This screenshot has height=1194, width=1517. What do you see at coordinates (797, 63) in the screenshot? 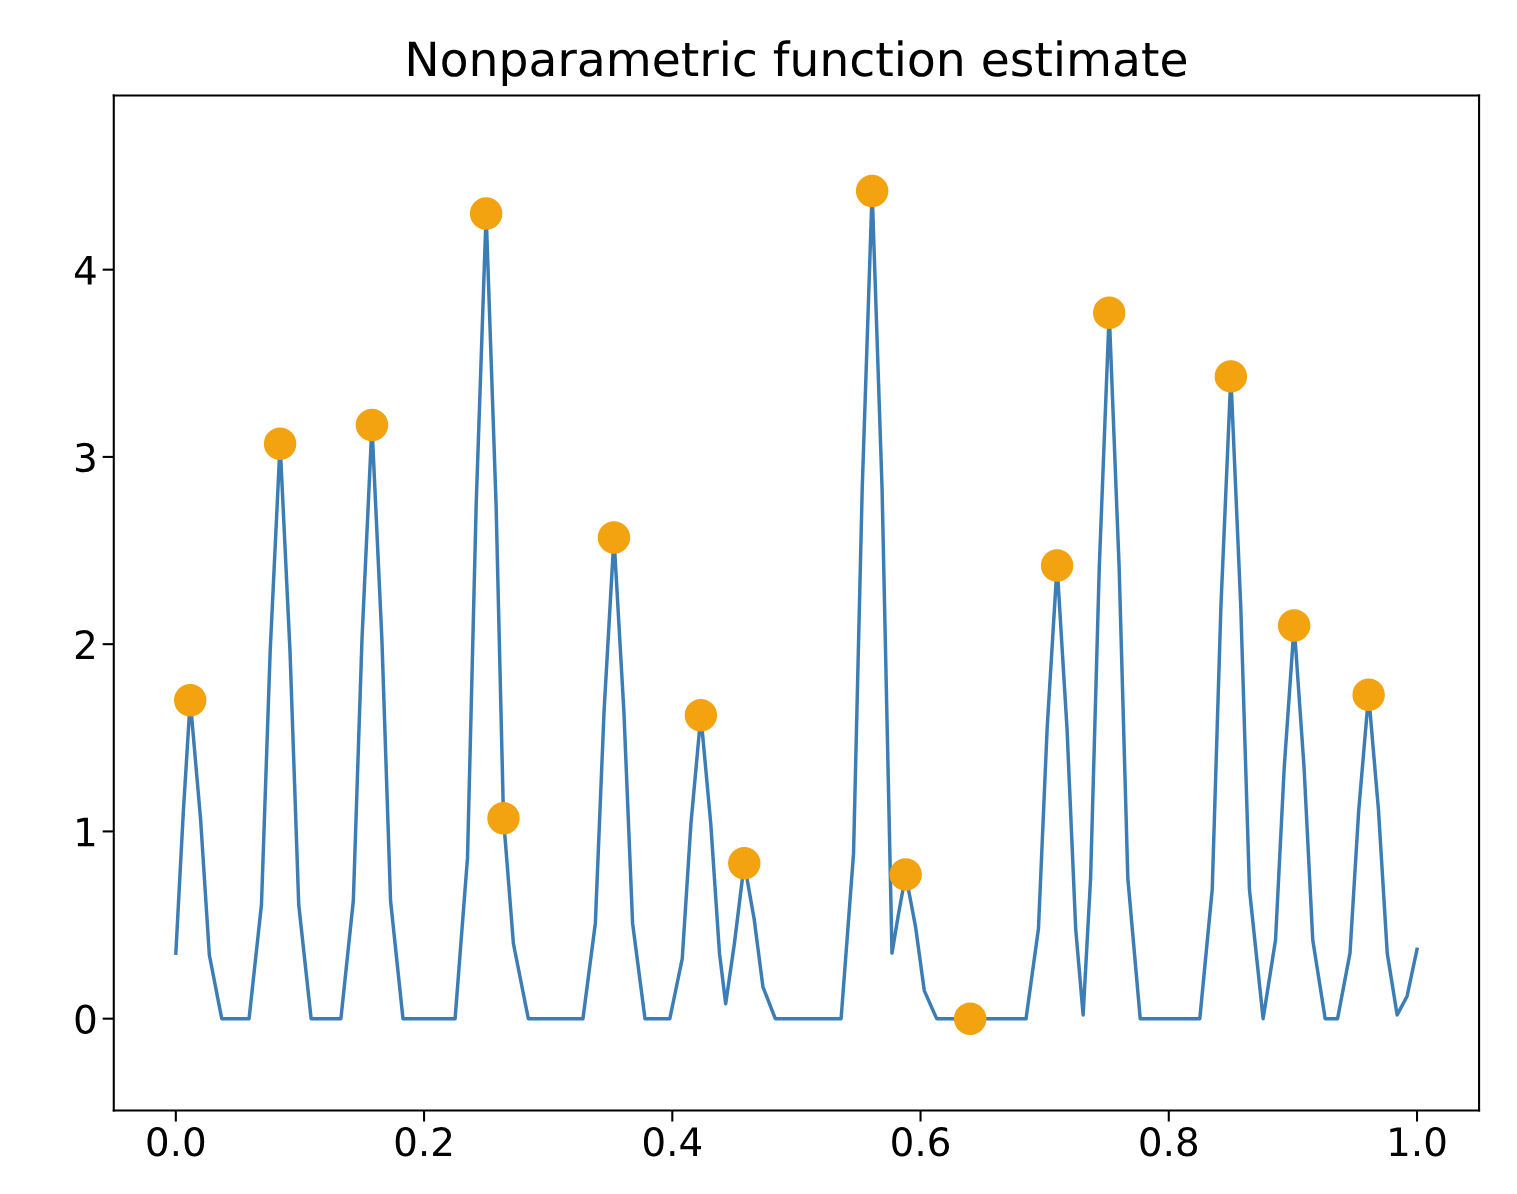
I see `chart-title: Nonparametric function estimate` at bounding box center [797, 63].